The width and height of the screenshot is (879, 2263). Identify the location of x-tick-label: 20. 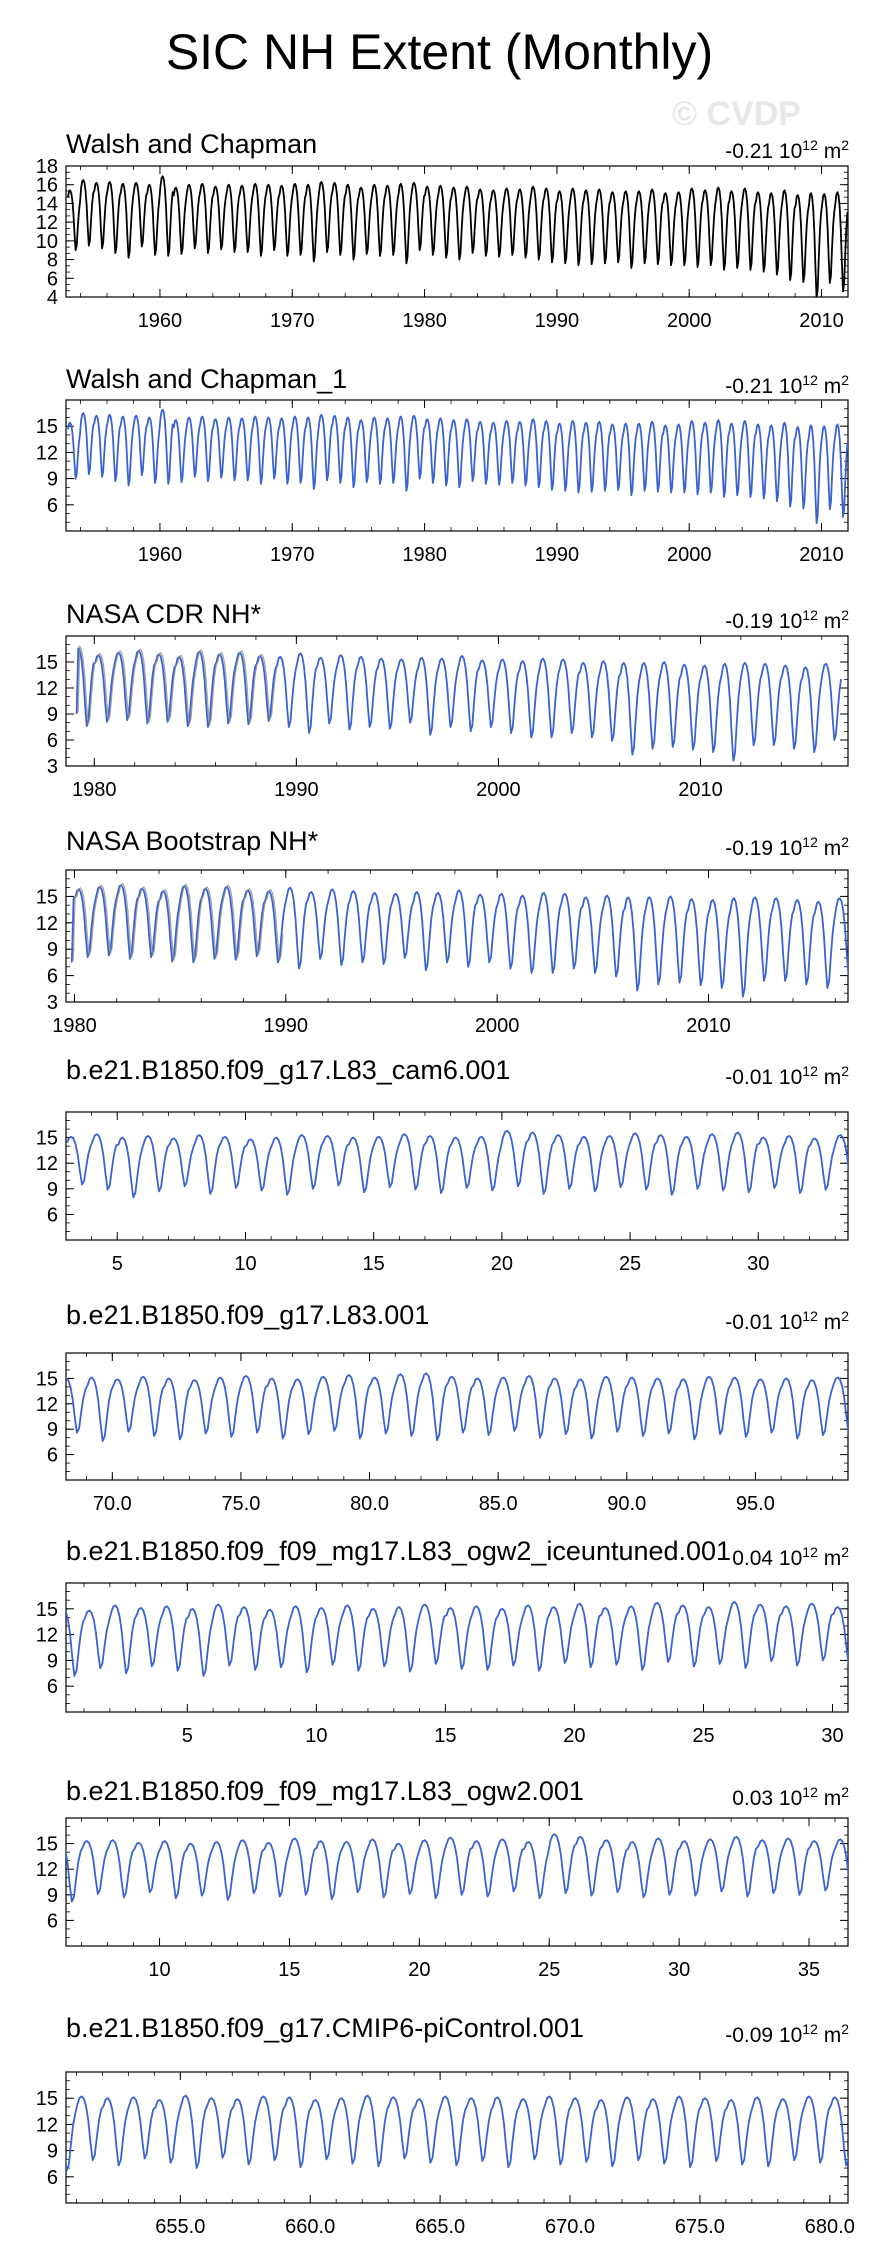
(419, 1970).